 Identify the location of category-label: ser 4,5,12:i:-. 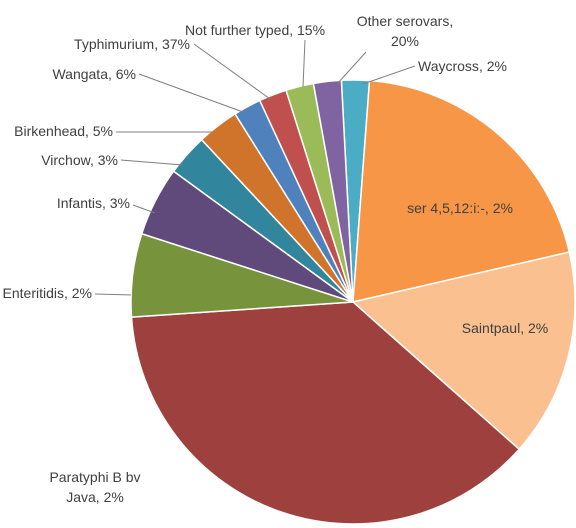
(446, 208).